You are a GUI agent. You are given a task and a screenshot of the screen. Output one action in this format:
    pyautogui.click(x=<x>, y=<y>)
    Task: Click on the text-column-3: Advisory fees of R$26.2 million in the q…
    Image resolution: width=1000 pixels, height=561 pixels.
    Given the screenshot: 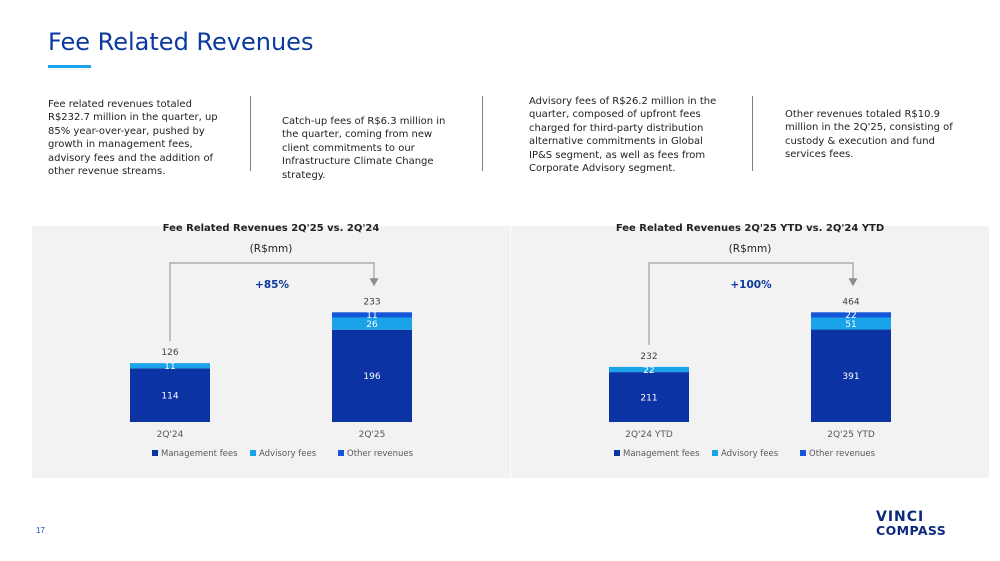 What is the action you would take?
    pyautogui.click(x=623, y=135)
    